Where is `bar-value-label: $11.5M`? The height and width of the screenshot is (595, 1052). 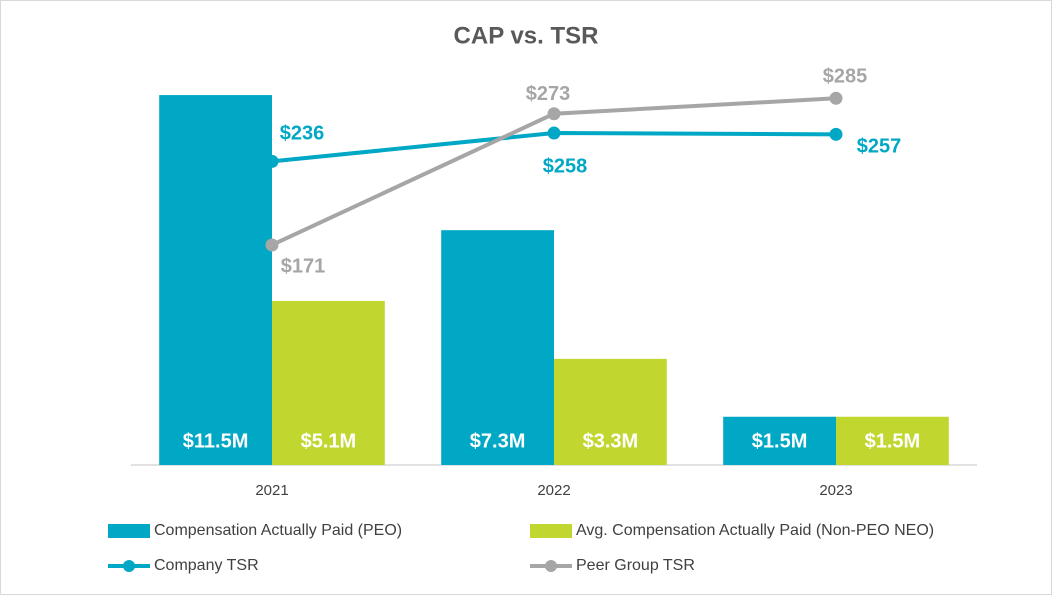 bar-value-label: $11.5M is located at coordinates (216, 441).